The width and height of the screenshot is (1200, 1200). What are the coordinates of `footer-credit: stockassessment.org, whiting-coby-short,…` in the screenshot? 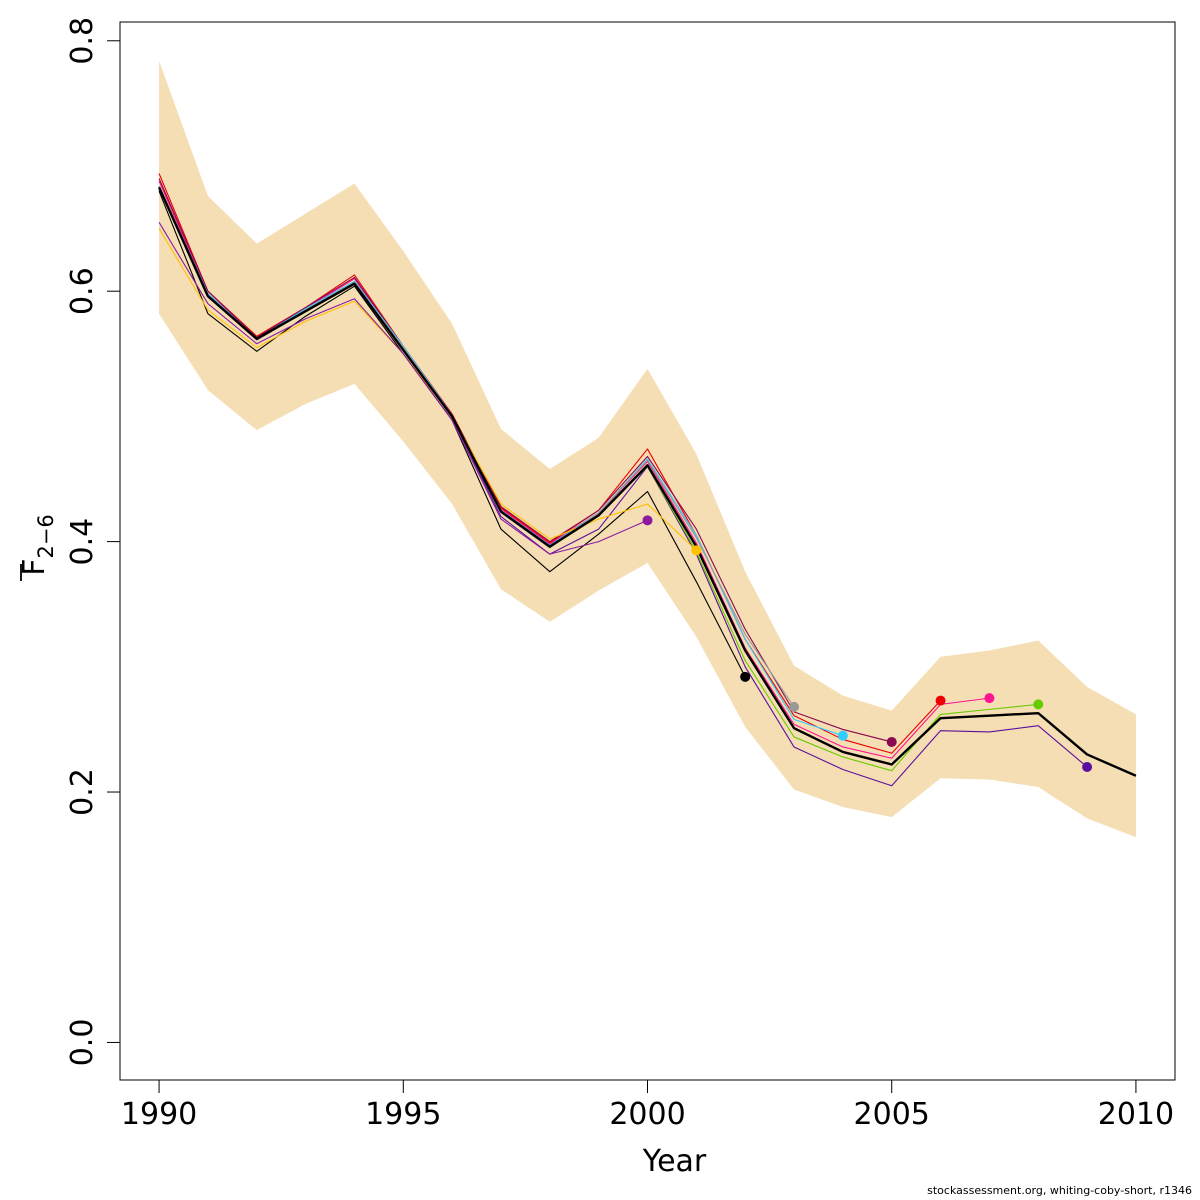 It's located at (1059, 1190).